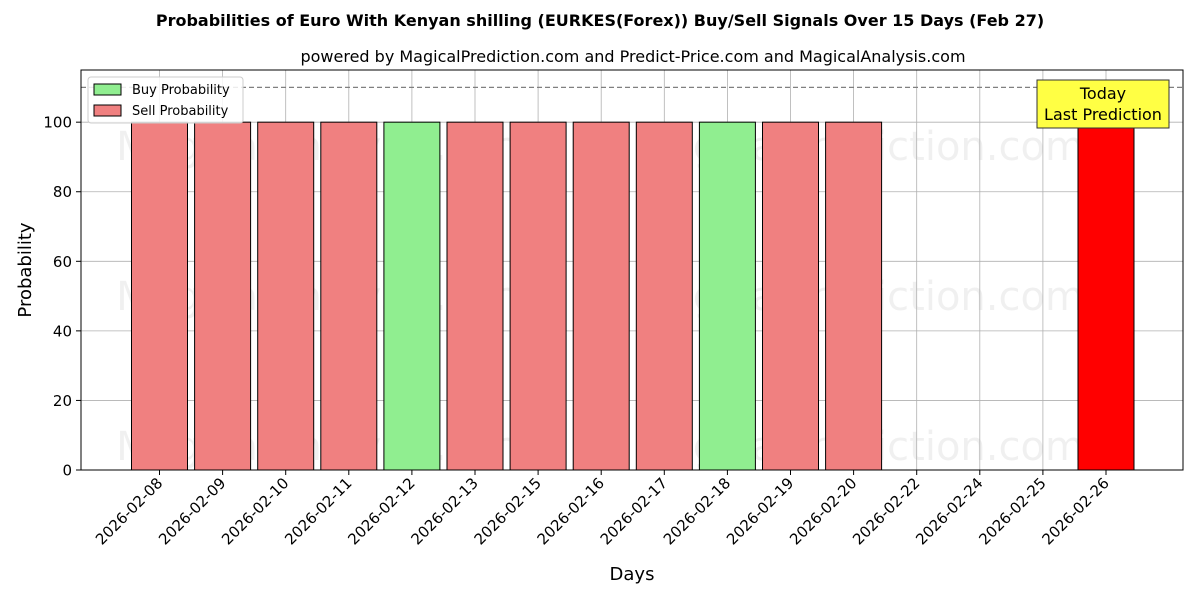 This screenshot has width=1200, height=604. What do you see at coordinates (62, 331) in the screenshot?
I see `y-tick-label: 40` at bounding box center [62, 331].